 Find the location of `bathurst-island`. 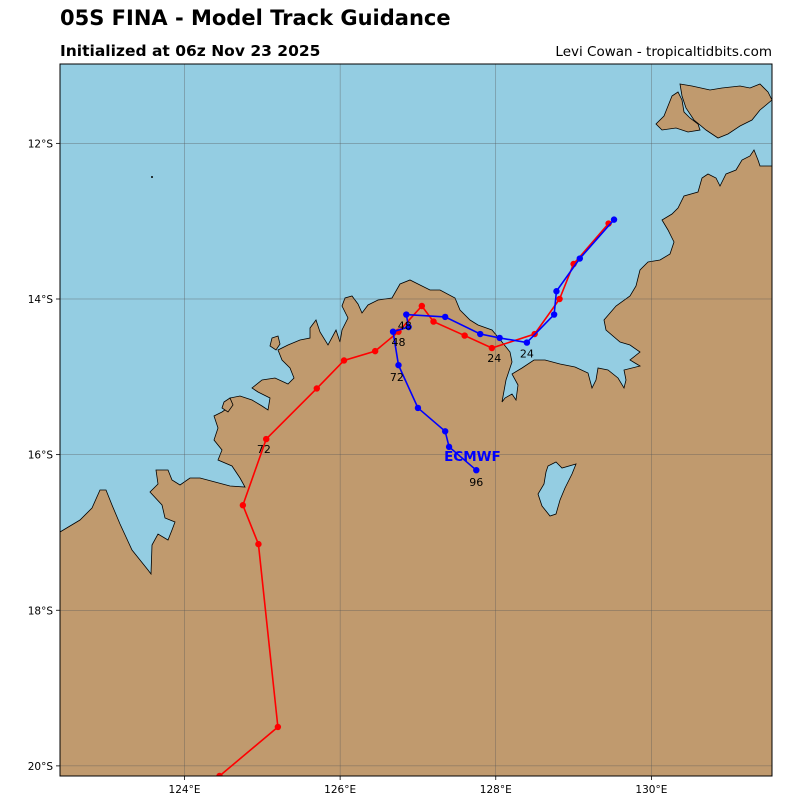

bathurst-island is located at coordinates (678, 112).